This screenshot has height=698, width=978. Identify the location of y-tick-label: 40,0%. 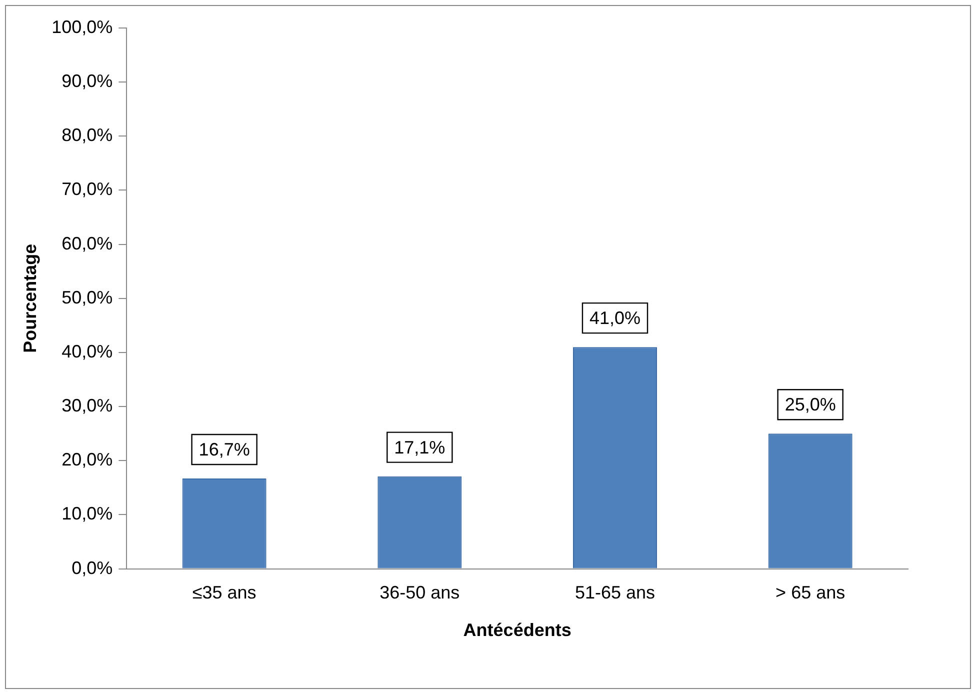
(87, 351).